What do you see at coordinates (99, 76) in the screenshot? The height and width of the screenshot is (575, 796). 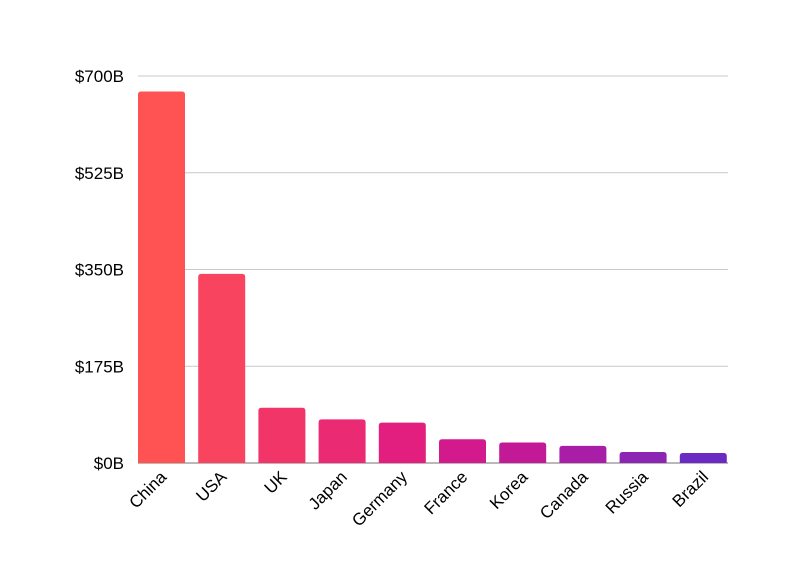 I see `y-tick-label: $700B` at bounding box center [99, 76].